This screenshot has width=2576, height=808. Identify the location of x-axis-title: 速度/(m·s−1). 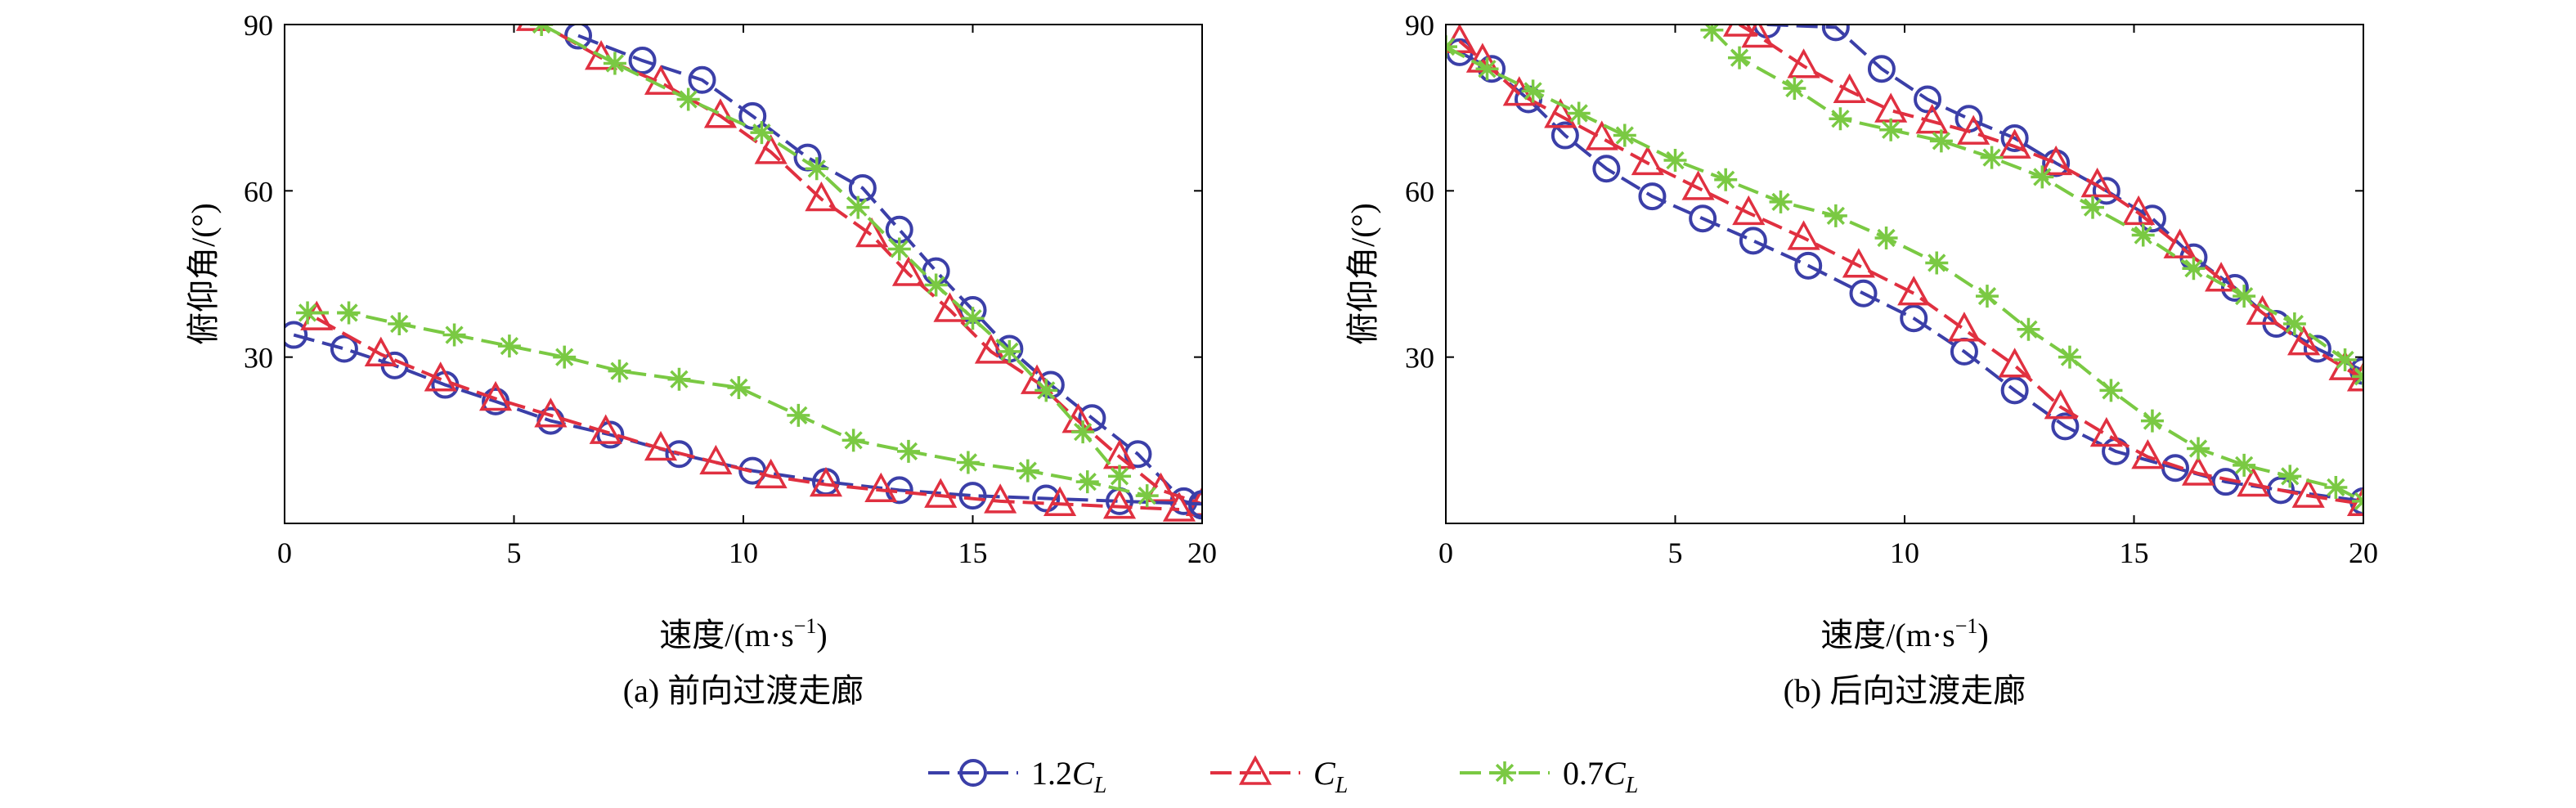
(743, 633).